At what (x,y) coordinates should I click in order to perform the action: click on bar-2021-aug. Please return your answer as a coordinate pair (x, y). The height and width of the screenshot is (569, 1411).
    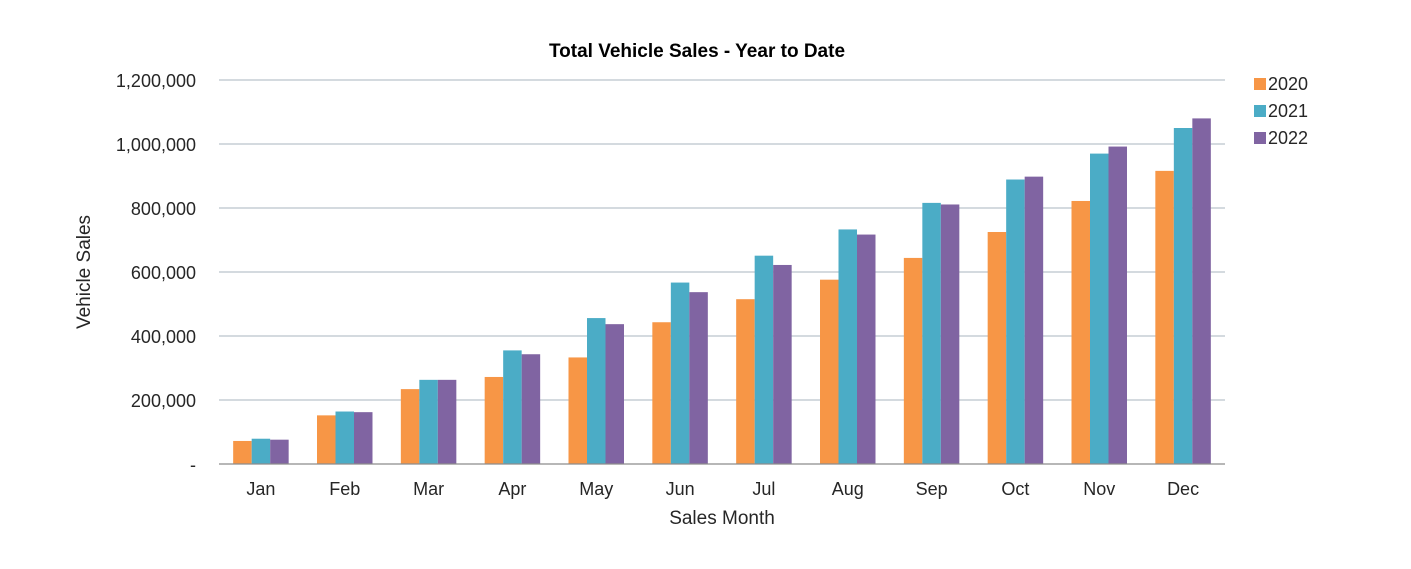
    Looking at the image, I should click on (847, 346).